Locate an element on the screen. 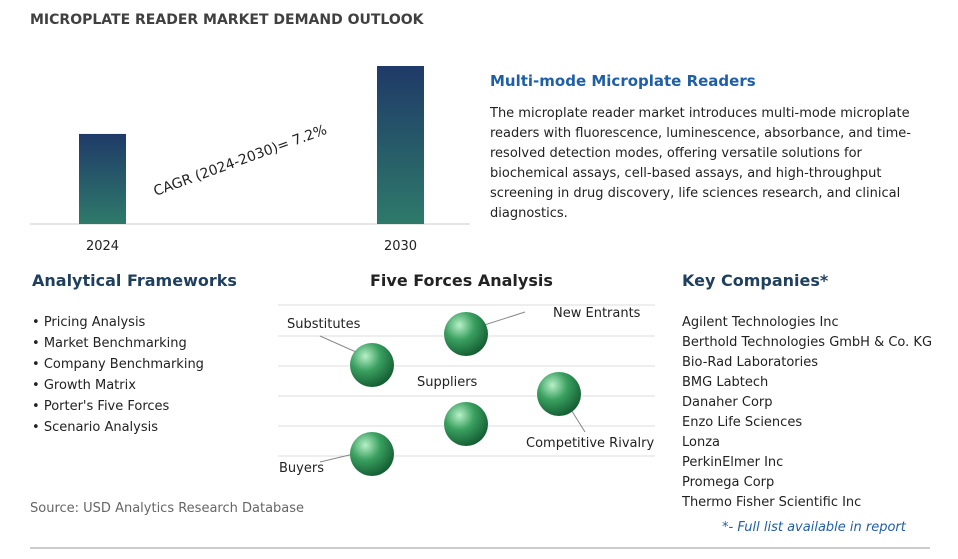 This screenshot has height=559, width=958. company-item: BMG Labtech is located at coordinates (725, 382).